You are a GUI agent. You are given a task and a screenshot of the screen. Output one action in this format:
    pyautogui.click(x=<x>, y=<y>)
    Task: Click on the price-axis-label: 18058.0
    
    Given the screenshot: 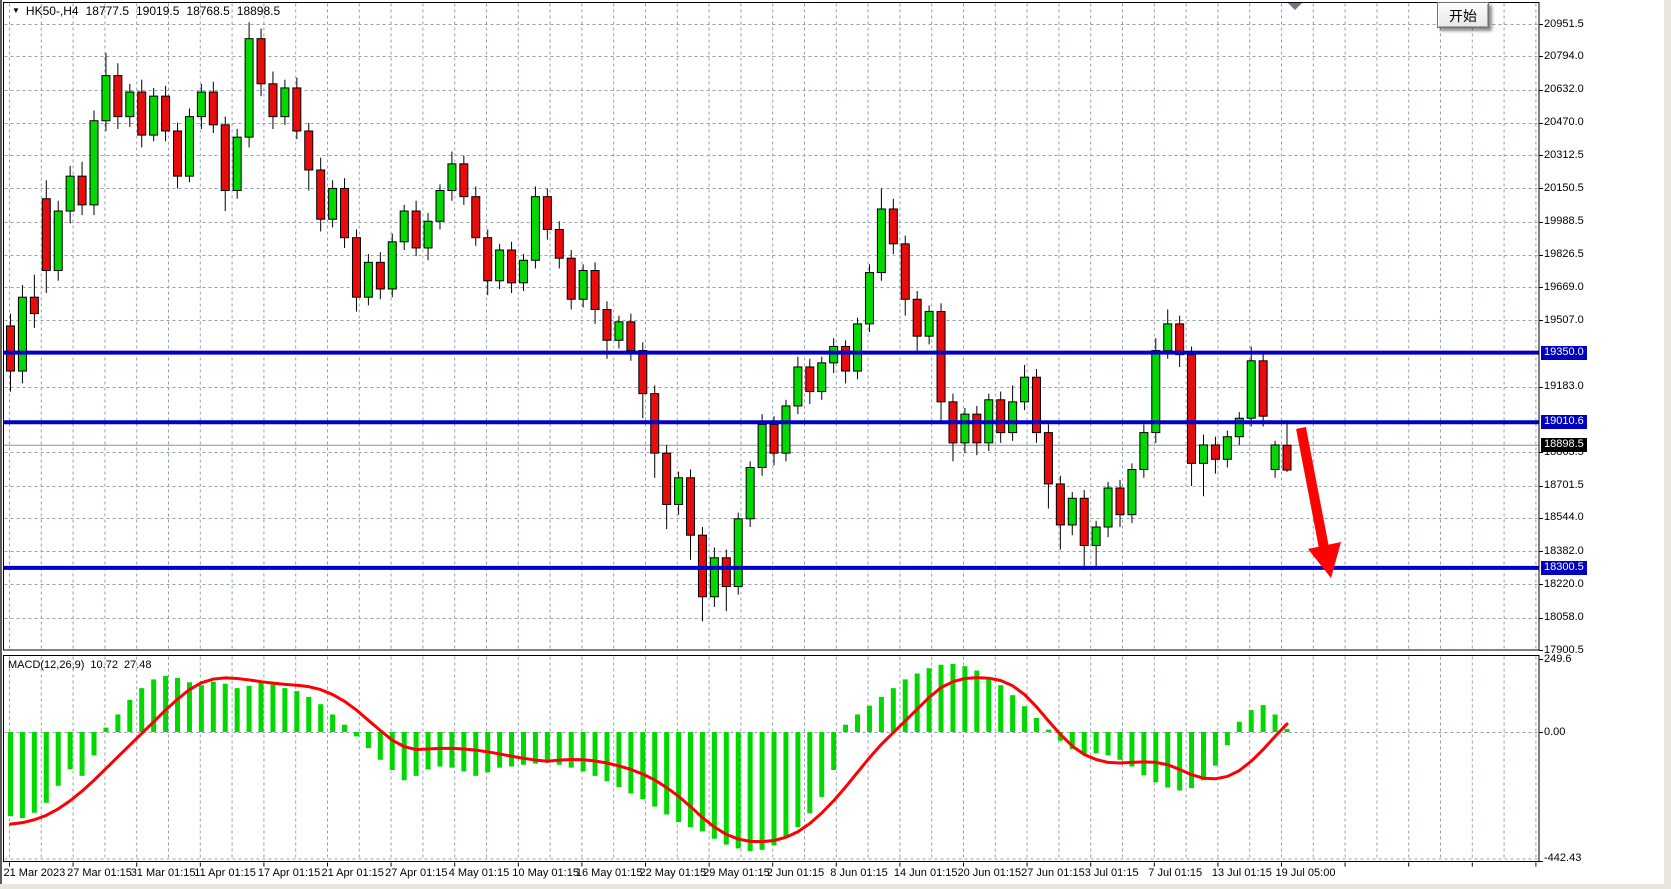 What is the action you would take?
    pyautogui.click(x=1564, y=617)
    